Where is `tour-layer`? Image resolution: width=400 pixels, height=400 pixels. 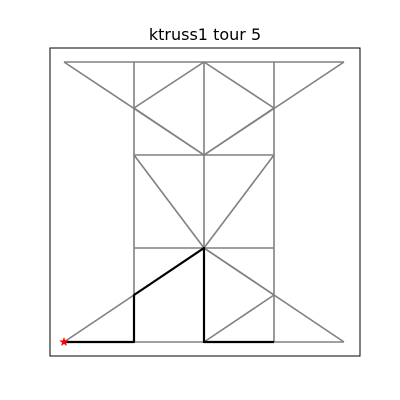 tour-layer is located at coordinates (169, 295).